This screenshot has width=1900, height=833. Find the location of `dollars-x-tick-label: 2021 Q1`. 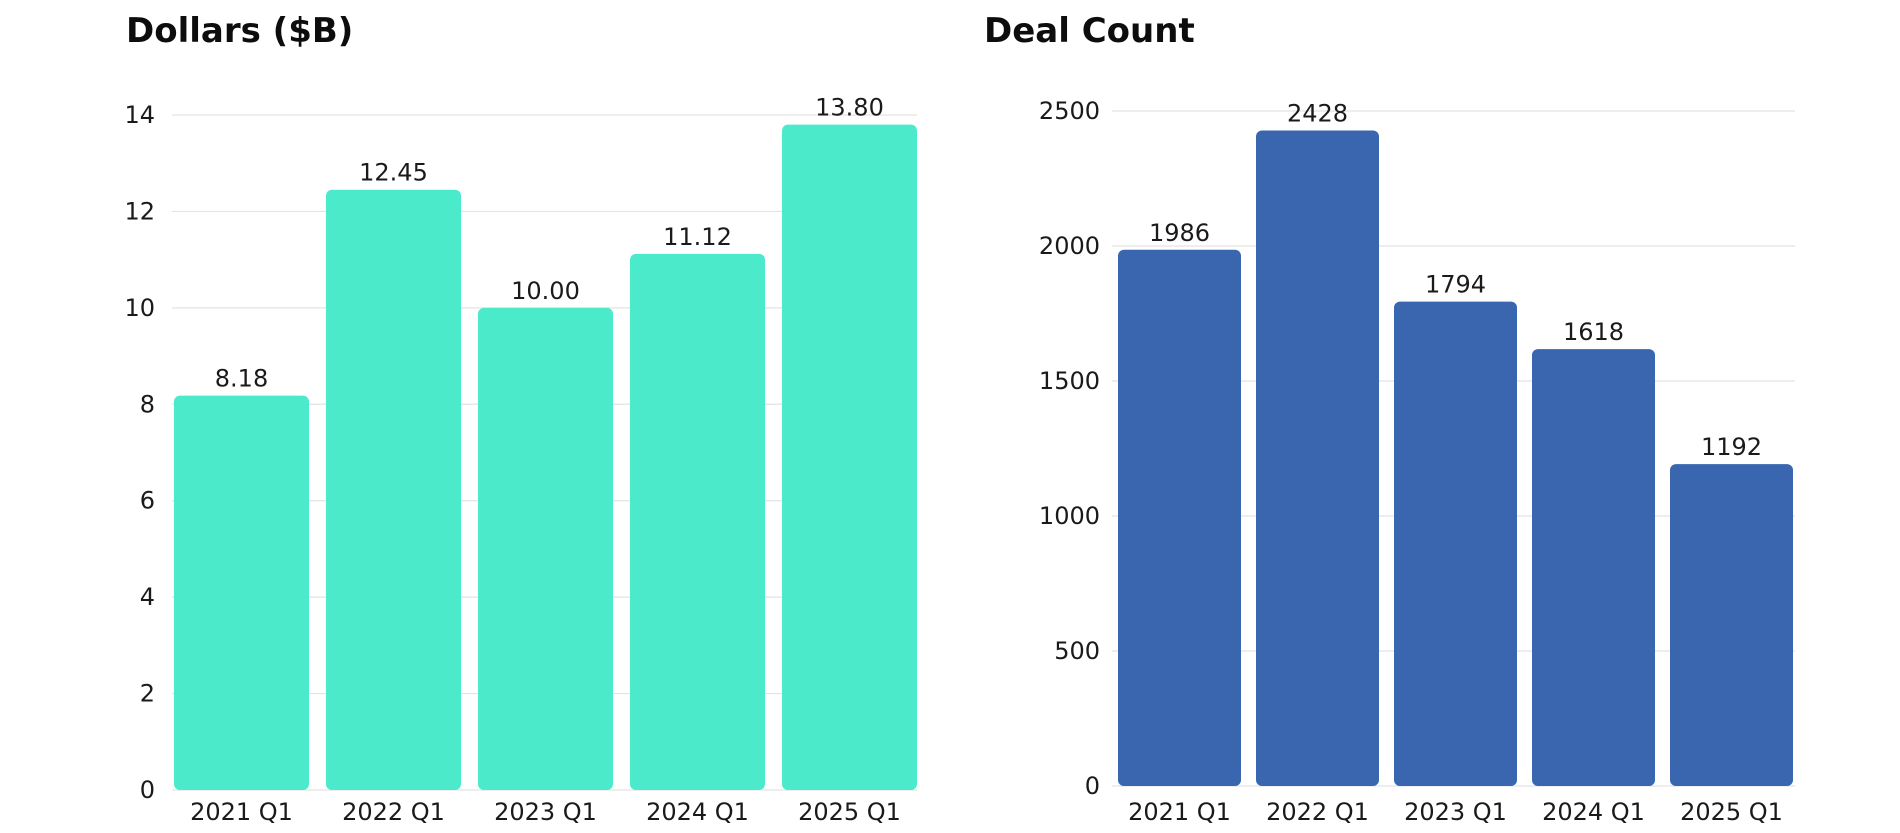

dollars-x-tick-label: 2021 Q1 is located at coordinates (241, 812).